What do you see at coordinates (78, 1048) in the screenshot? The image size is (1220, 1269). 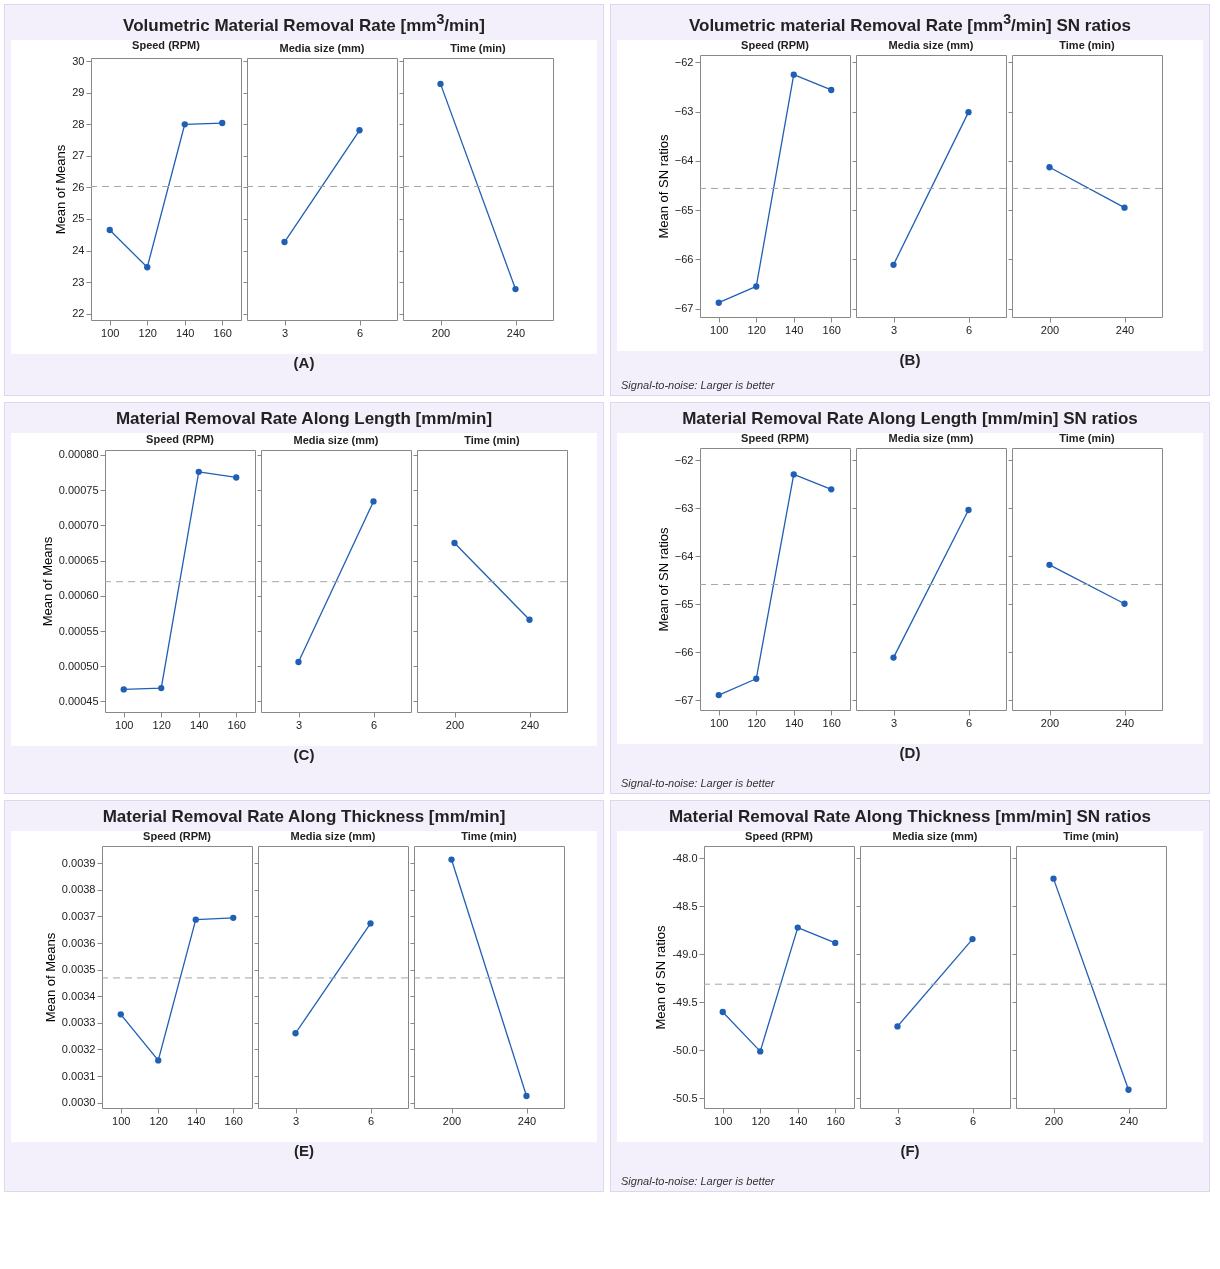 I see `y-tick-label: 0.0032` at bounding box center [78, 1048].